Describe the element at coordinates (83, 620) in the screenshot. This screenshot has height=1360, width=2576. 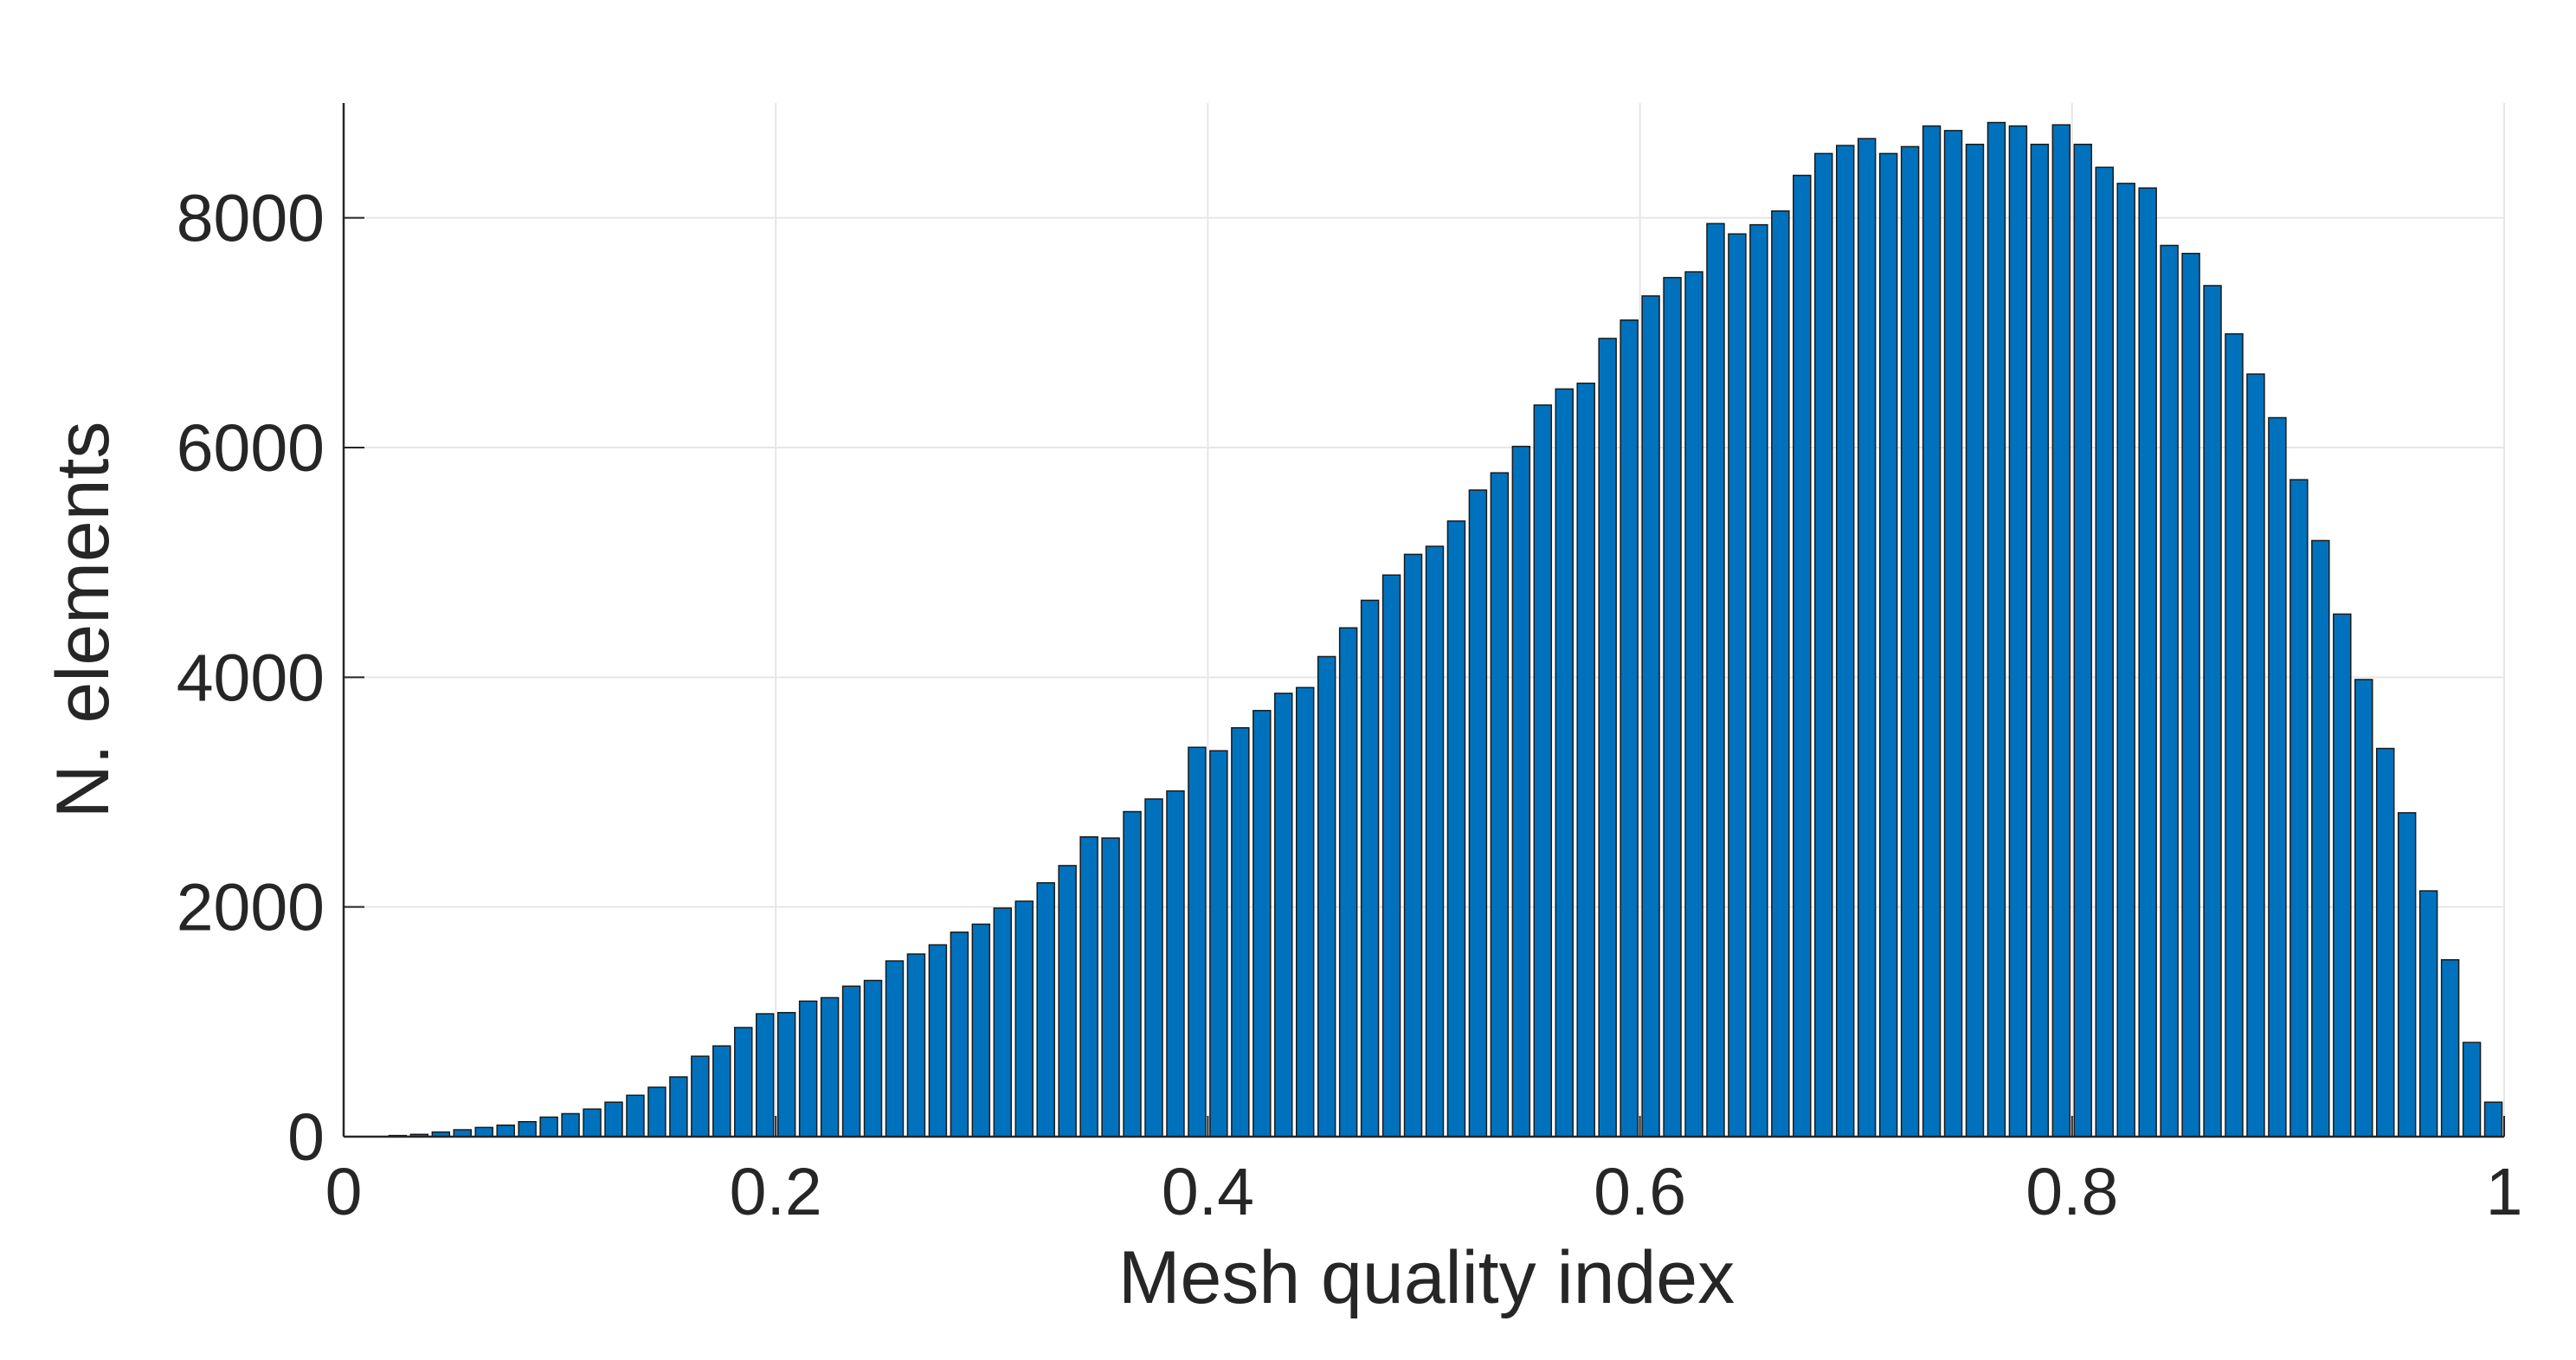
I see `y-axis-label: N. elements` at that location.